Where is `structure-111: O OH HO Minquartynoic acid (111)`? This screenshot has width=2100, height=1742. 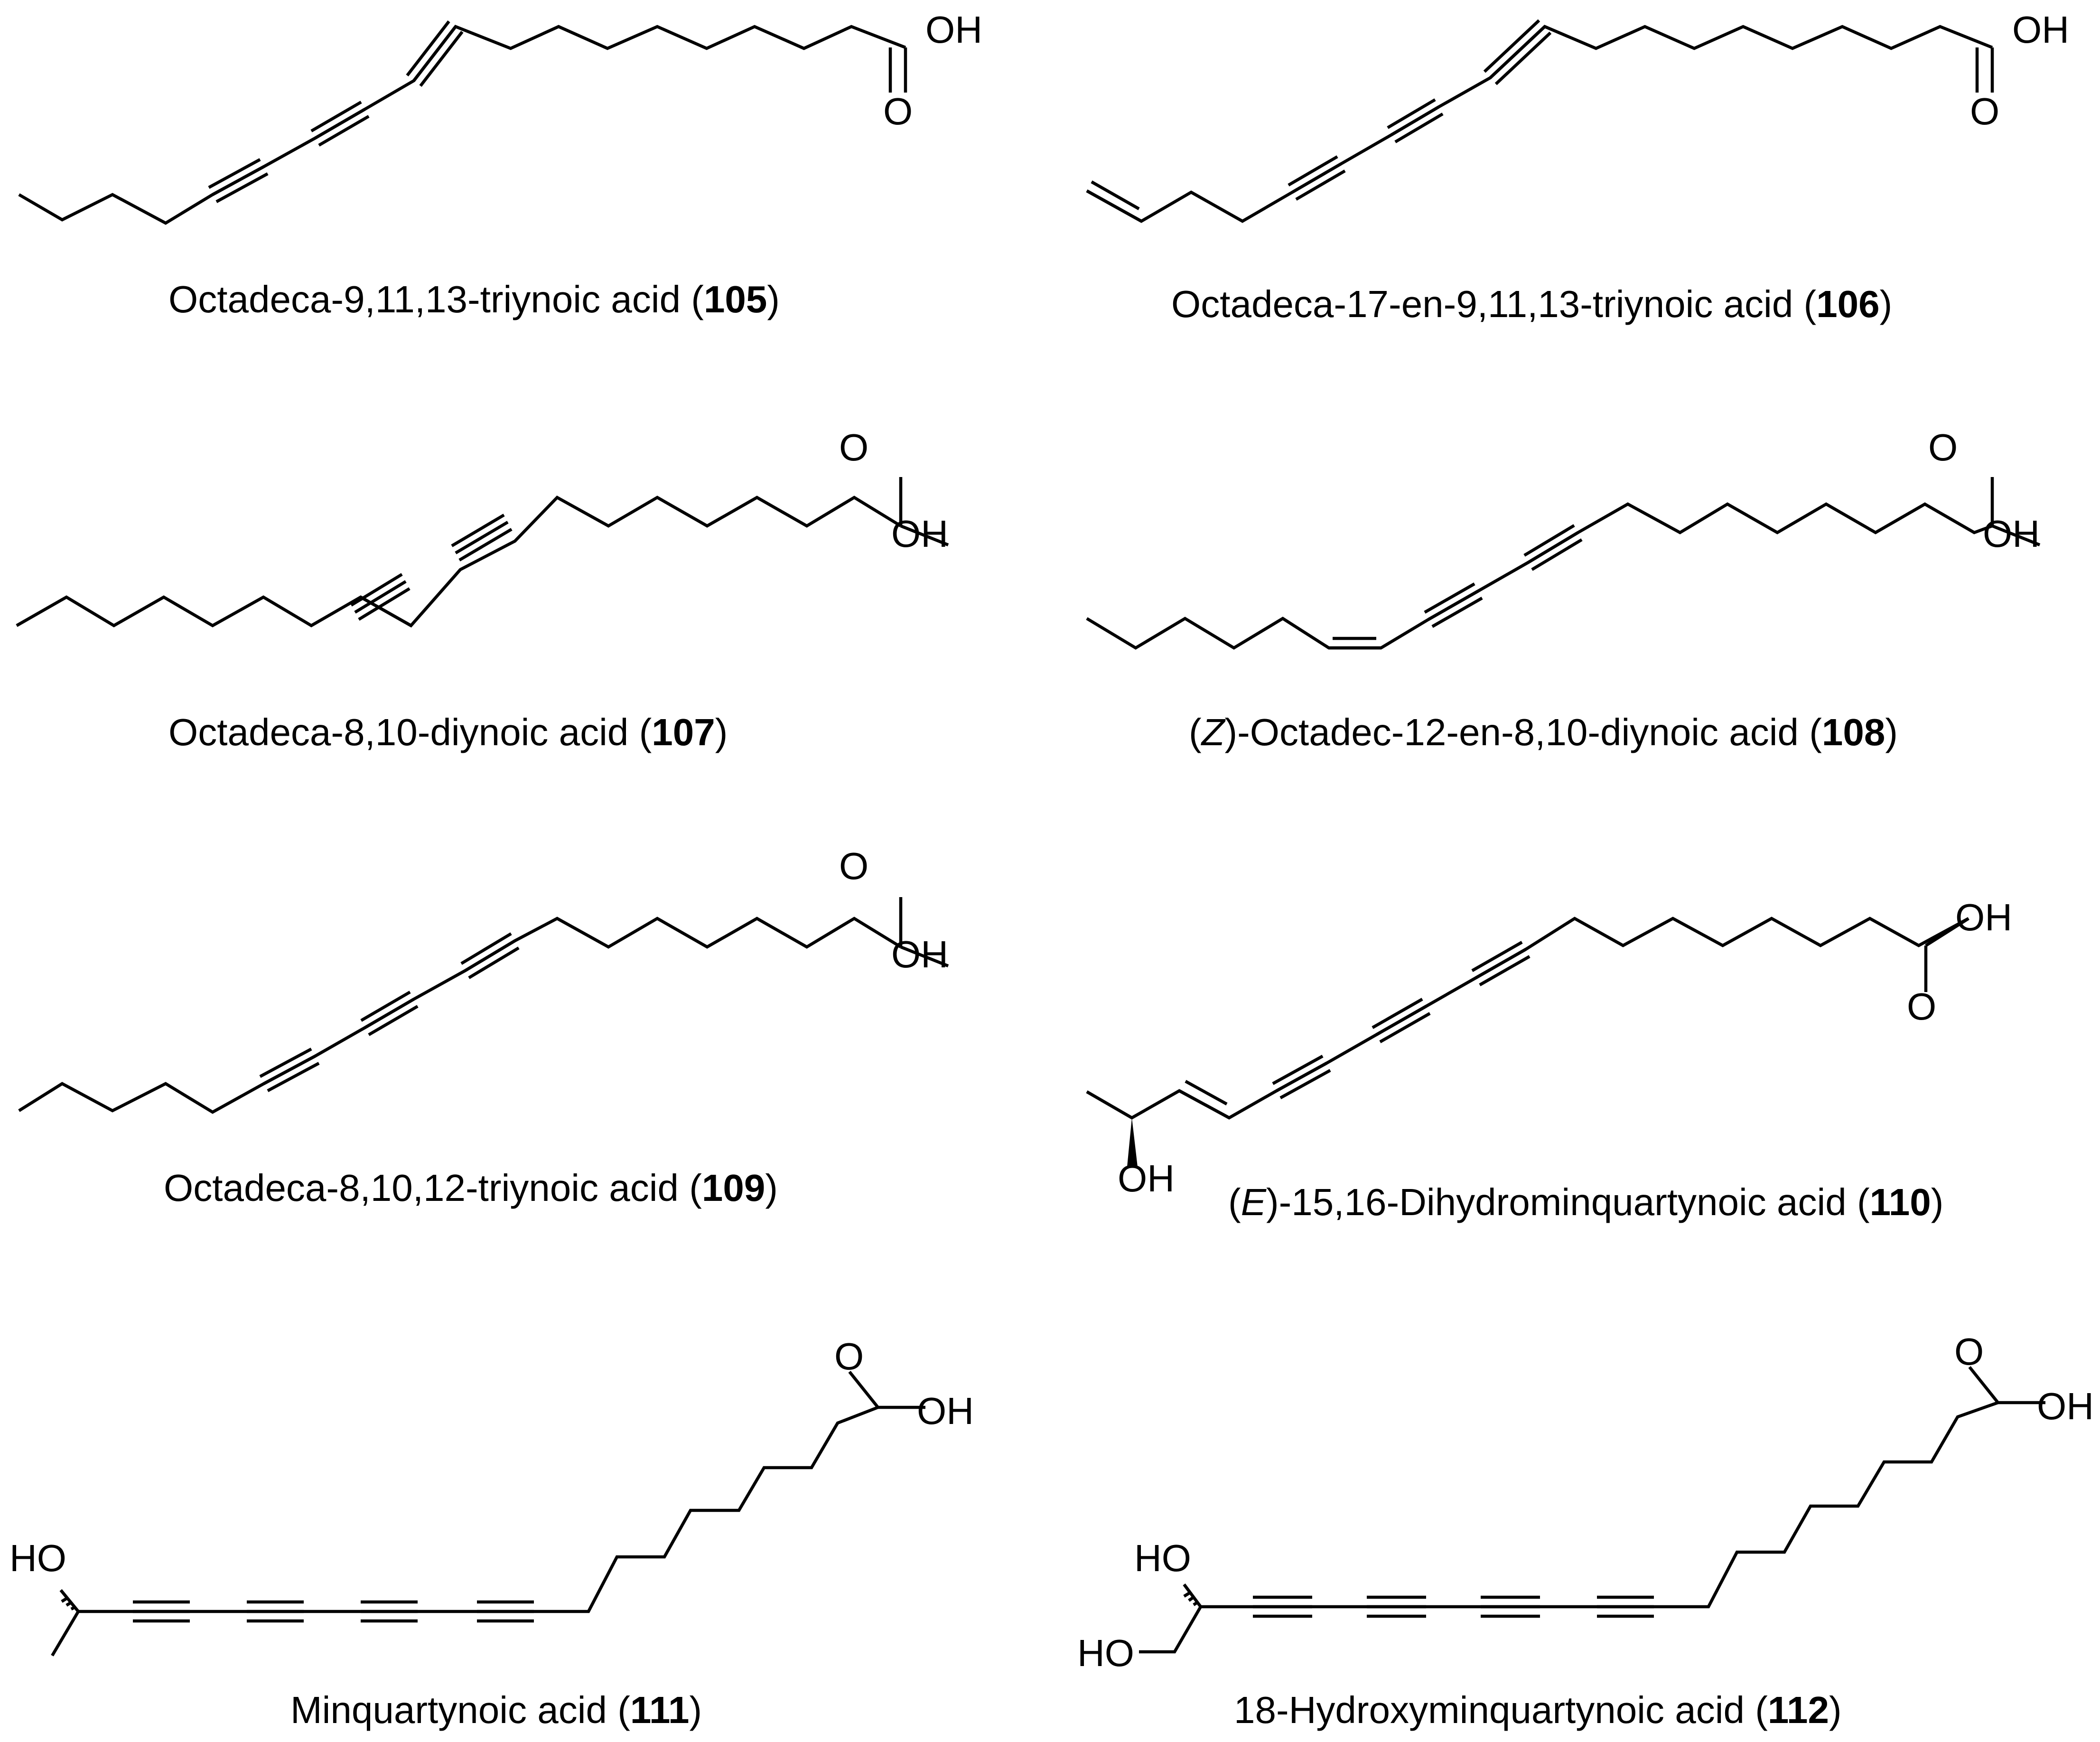
structure-111: O OH HO Minquartynoic acid (111) is located at coordinates (491, 1533).